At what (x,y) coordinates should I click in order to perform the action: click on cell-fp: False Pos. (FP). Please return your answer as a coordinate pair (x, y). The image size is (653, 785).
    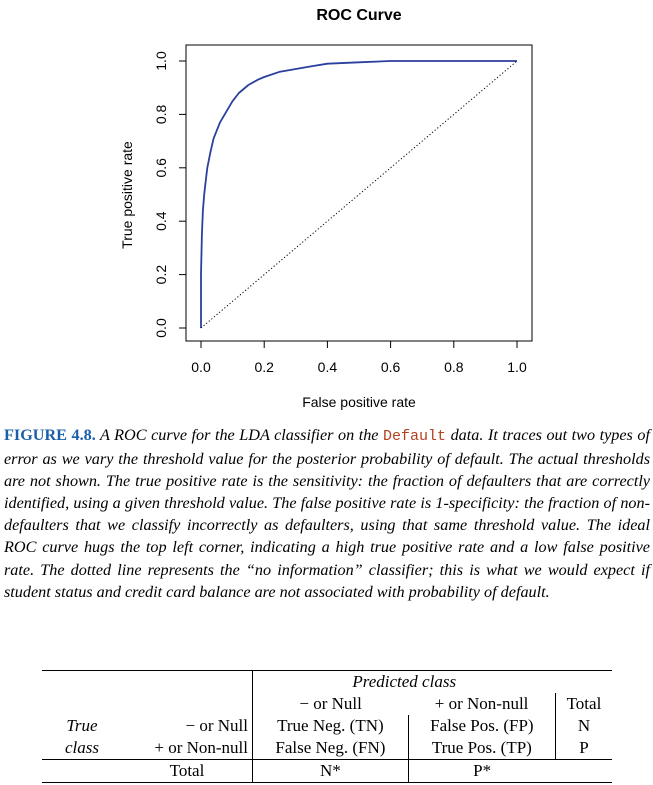
    Looking at the image, I should click on (481, 726).